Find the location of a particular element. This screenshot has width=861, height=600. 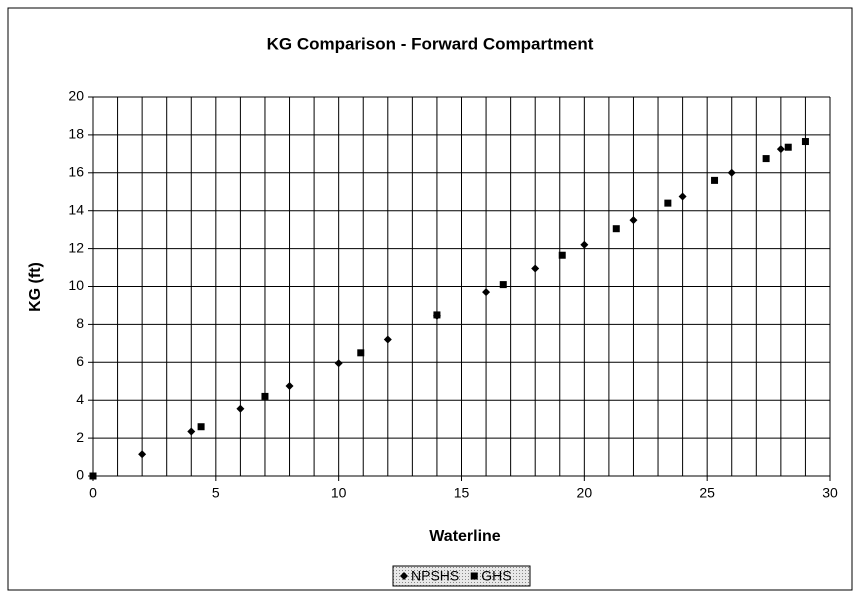

x-tick-label: 0 is located at coordinates (93, 493).